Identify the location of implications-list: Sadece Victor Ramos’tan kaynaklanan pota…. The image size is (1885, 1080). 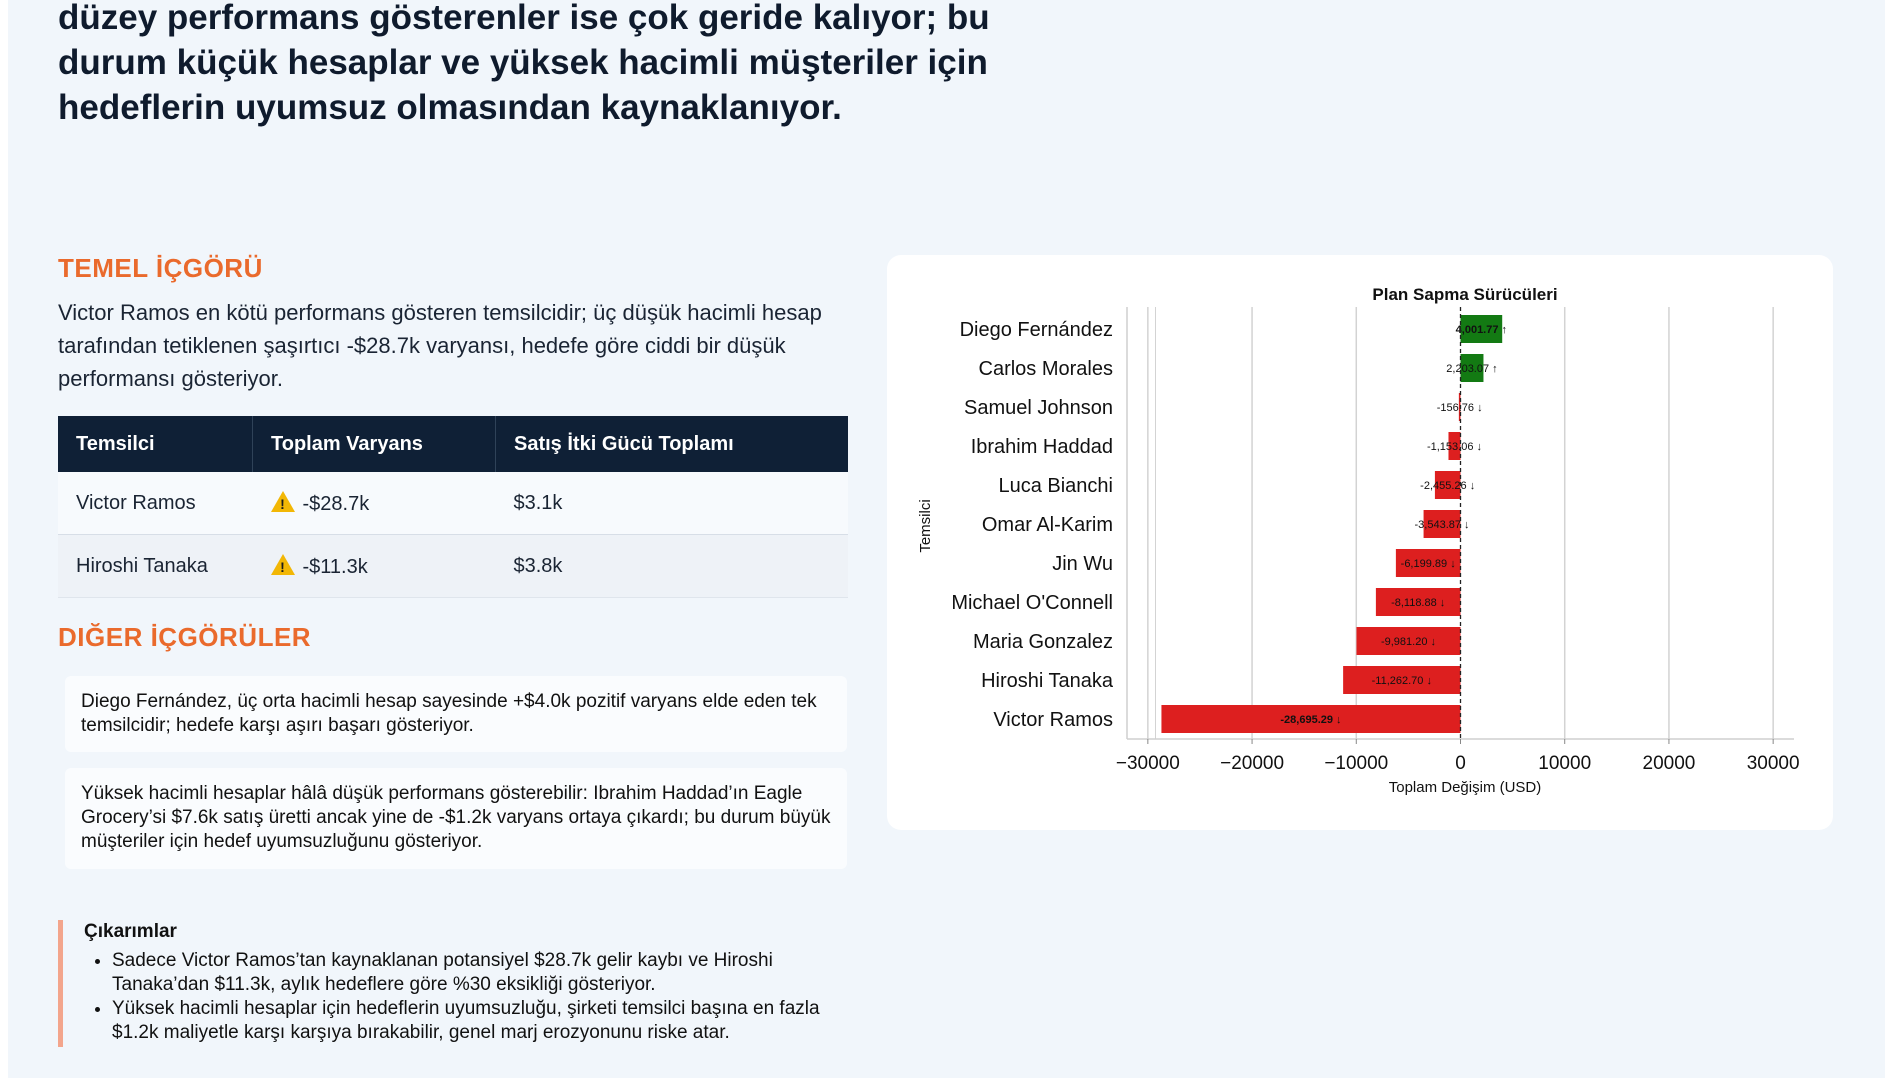
(471, 997).